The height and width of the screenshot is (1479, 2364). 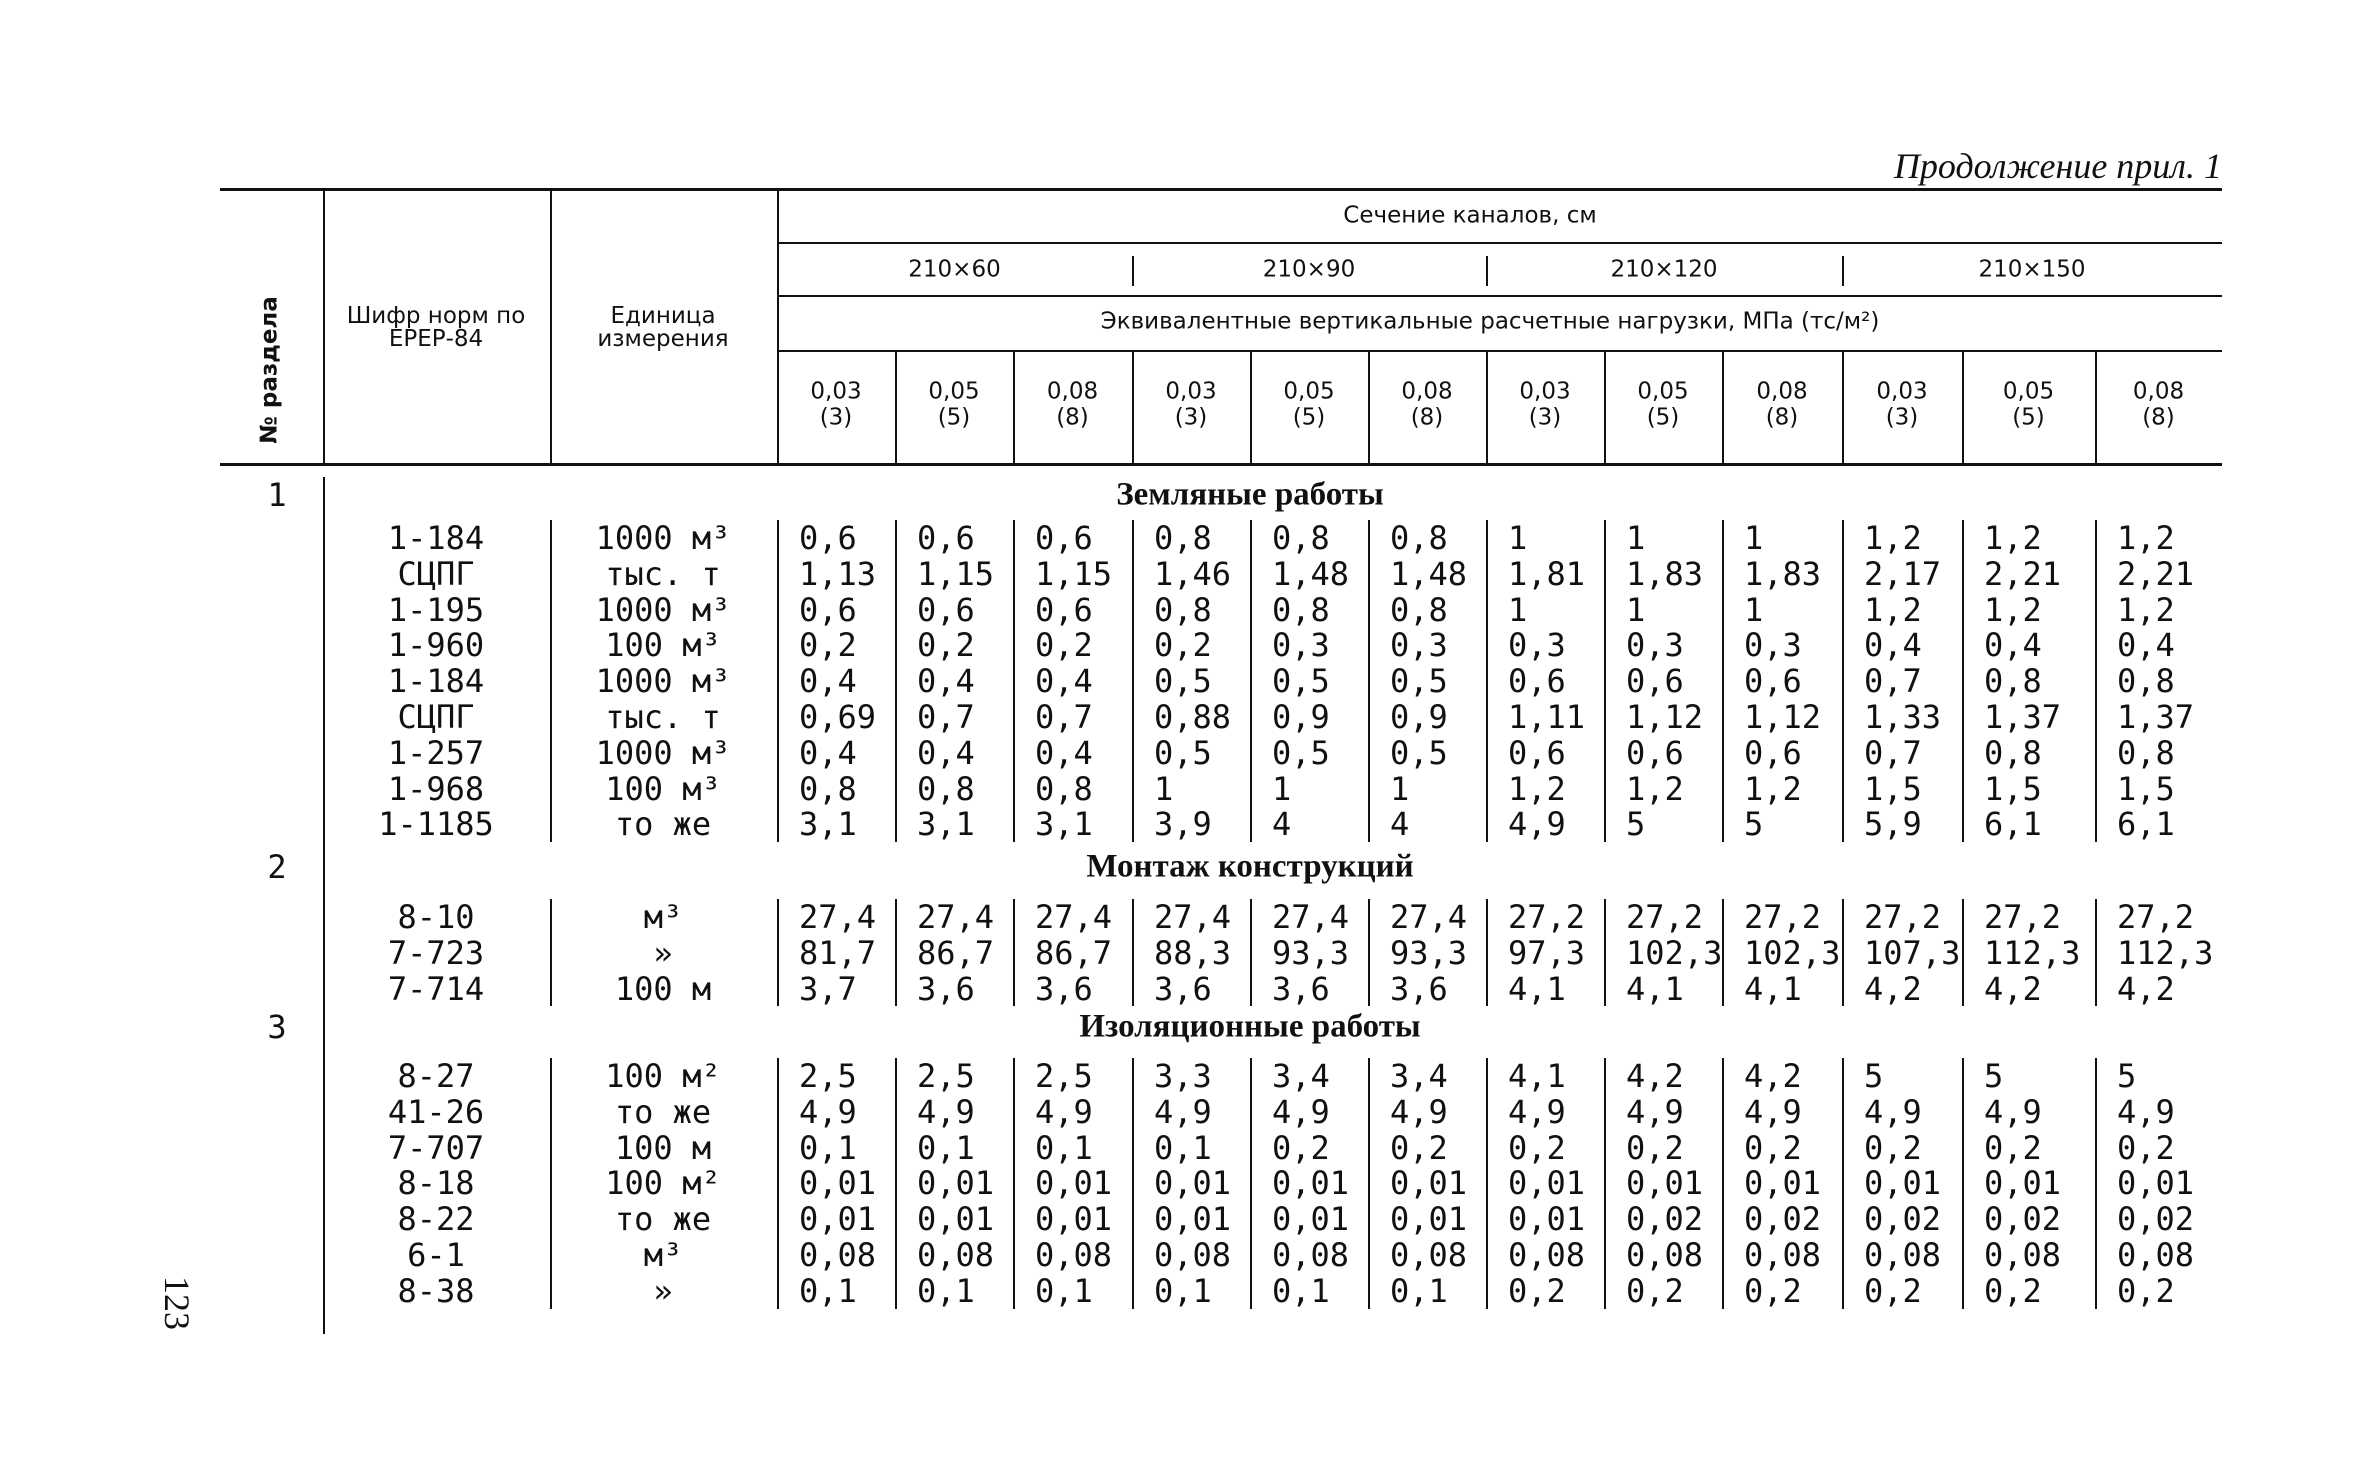 What do you see at coordinates (663, 1219) in the screenshot?
I see `unit: то же` at bounding box center [663, 1219].